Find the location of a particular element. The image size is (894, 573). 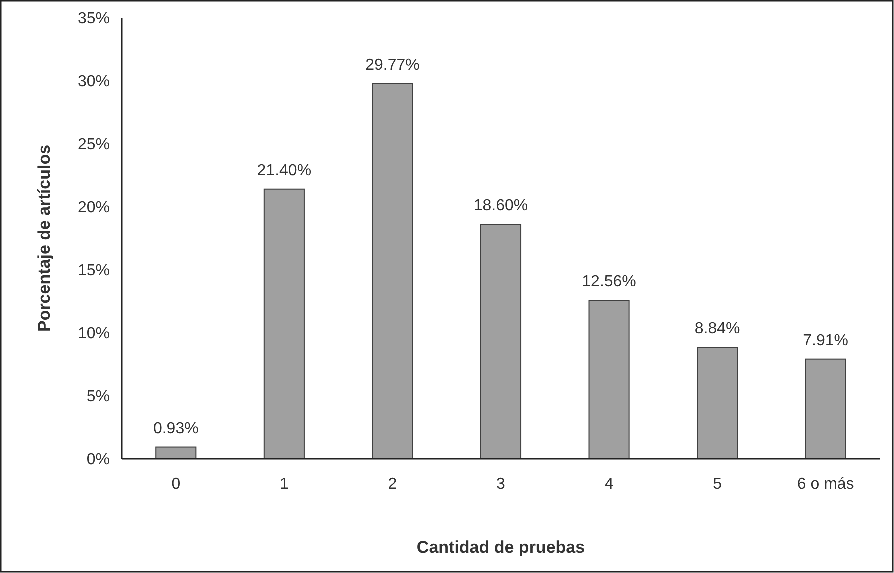

x-tick-label: 3 is located at coordinates (501, 484).